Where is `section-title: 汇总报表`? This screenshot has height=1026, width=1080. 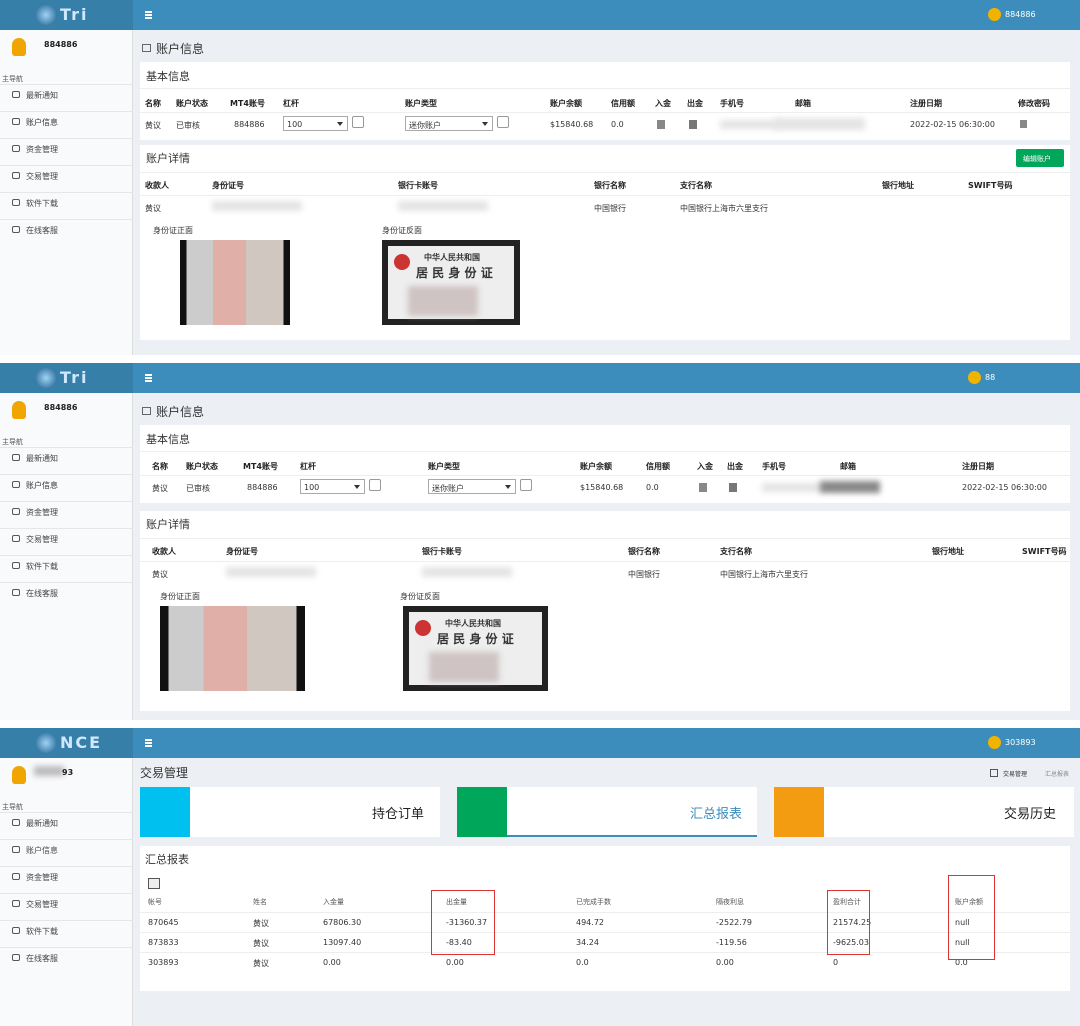 section-title: 汇总报表 is located at coordinates (167, 859).